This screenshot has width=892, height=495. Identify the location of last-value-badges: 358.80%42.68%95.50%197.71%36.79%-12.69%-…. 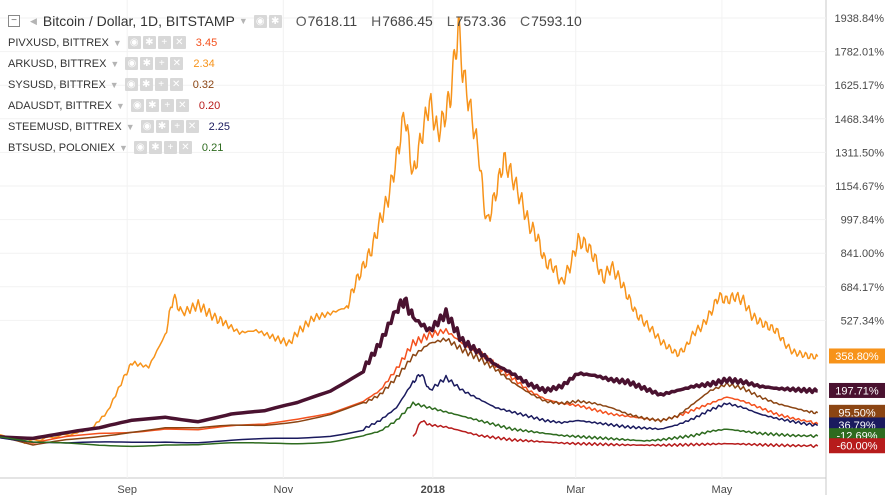
(857, 401).